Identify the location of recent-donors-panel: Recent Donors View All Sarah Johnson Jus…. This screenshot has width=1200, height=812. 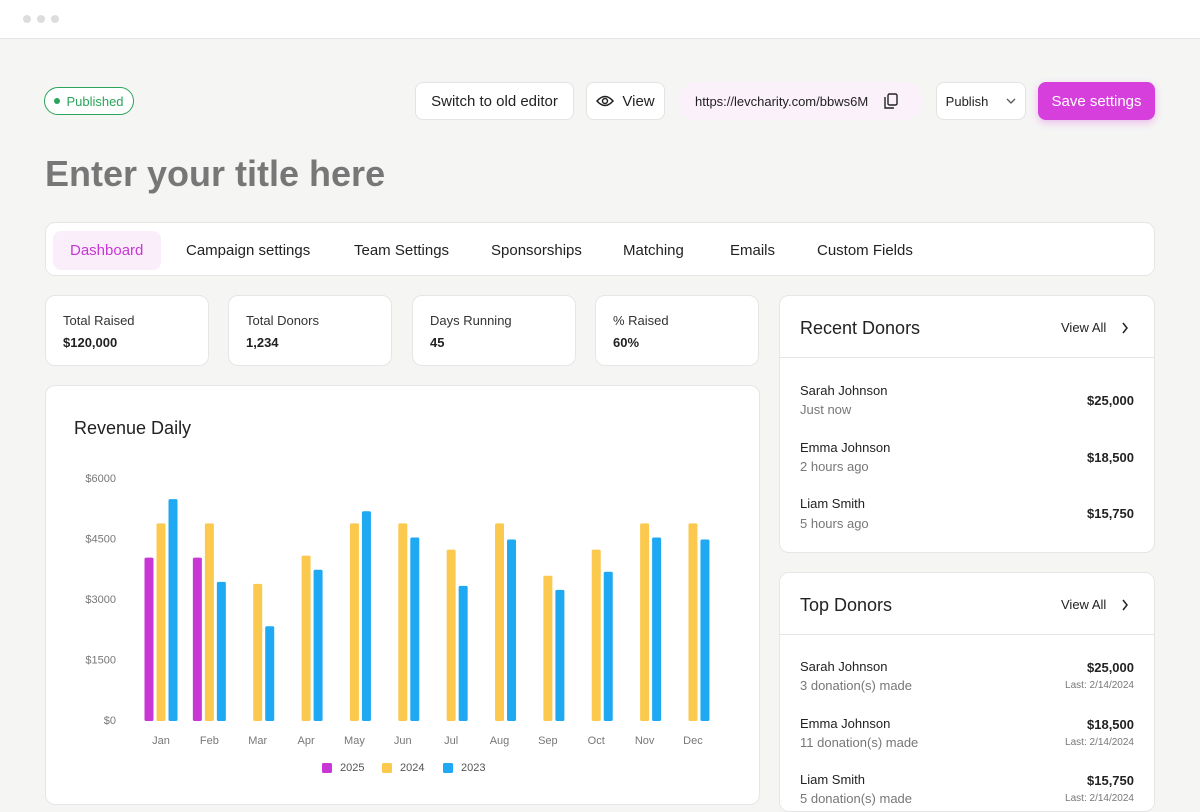
(967, 424).